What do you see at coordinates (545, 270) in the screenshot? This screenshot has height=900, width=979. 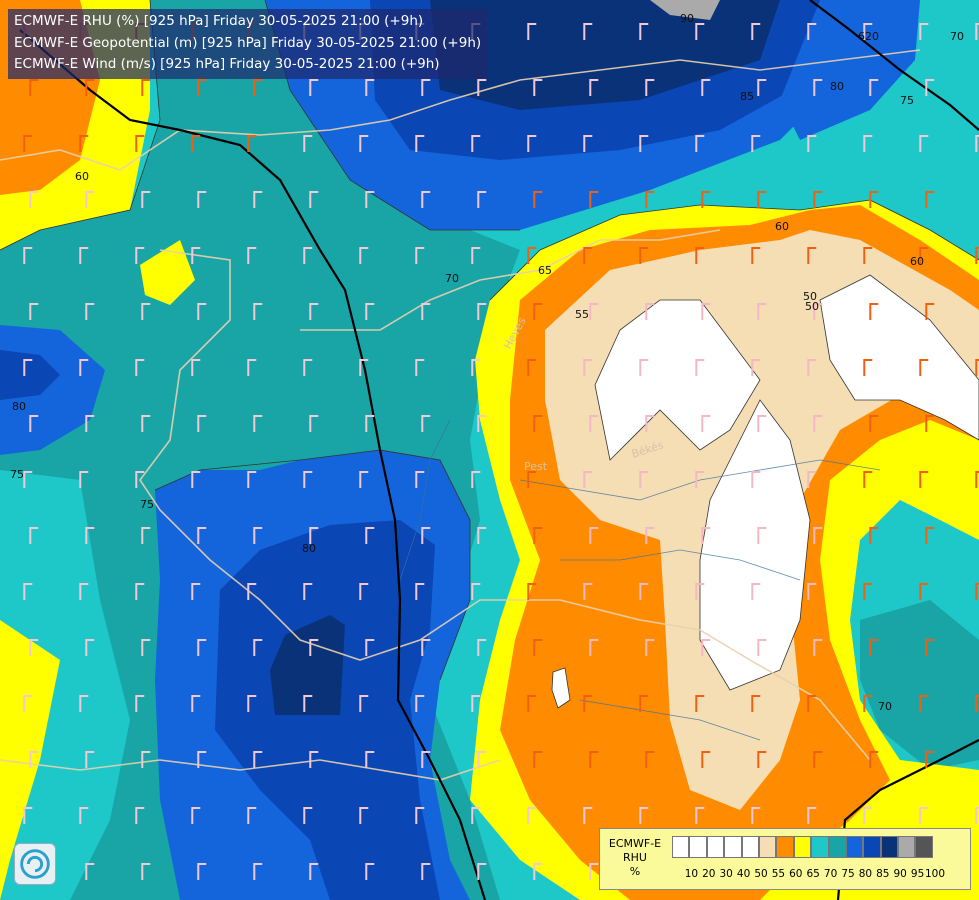 I see `contour-label: 65` at bounding box center [545, 270].